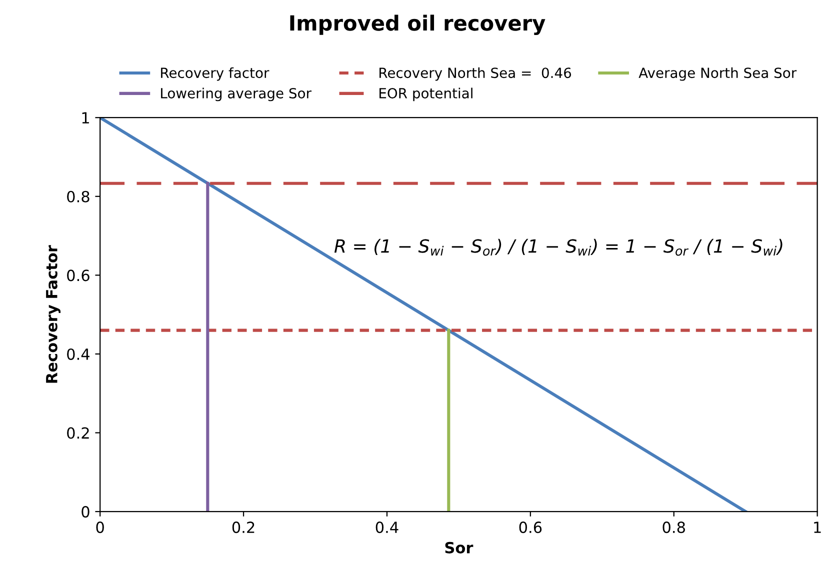 The height and width of the screenshot is (588, 834). Describe the element at coordinates (85, 118) in the screenshot. I see `y-tick-label: 1` at that location.